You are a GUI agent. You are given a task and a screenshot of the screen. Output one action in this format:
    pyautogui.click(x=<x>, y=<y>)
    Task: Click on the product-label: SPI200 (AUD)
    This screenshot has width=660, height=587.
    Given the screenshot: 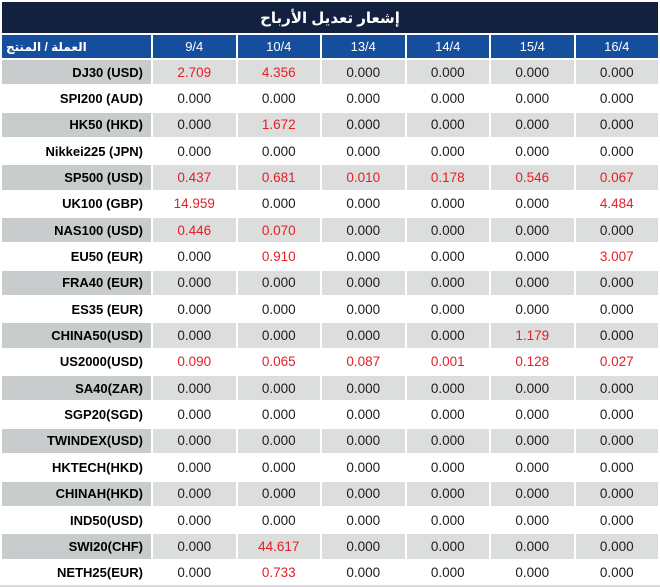 What is the action you would take?
    pyautogui.click(x=76, y=98)
    